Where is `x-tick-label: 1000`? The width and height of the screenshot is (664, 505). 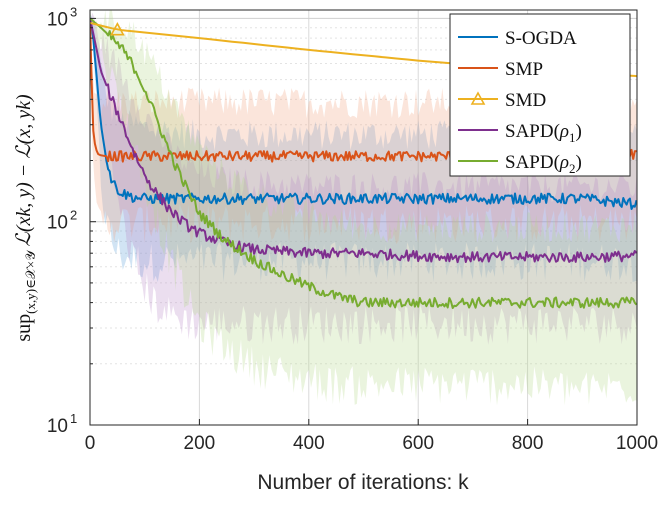 x-tick-label: 1000 is located at coordinates (637, 443).